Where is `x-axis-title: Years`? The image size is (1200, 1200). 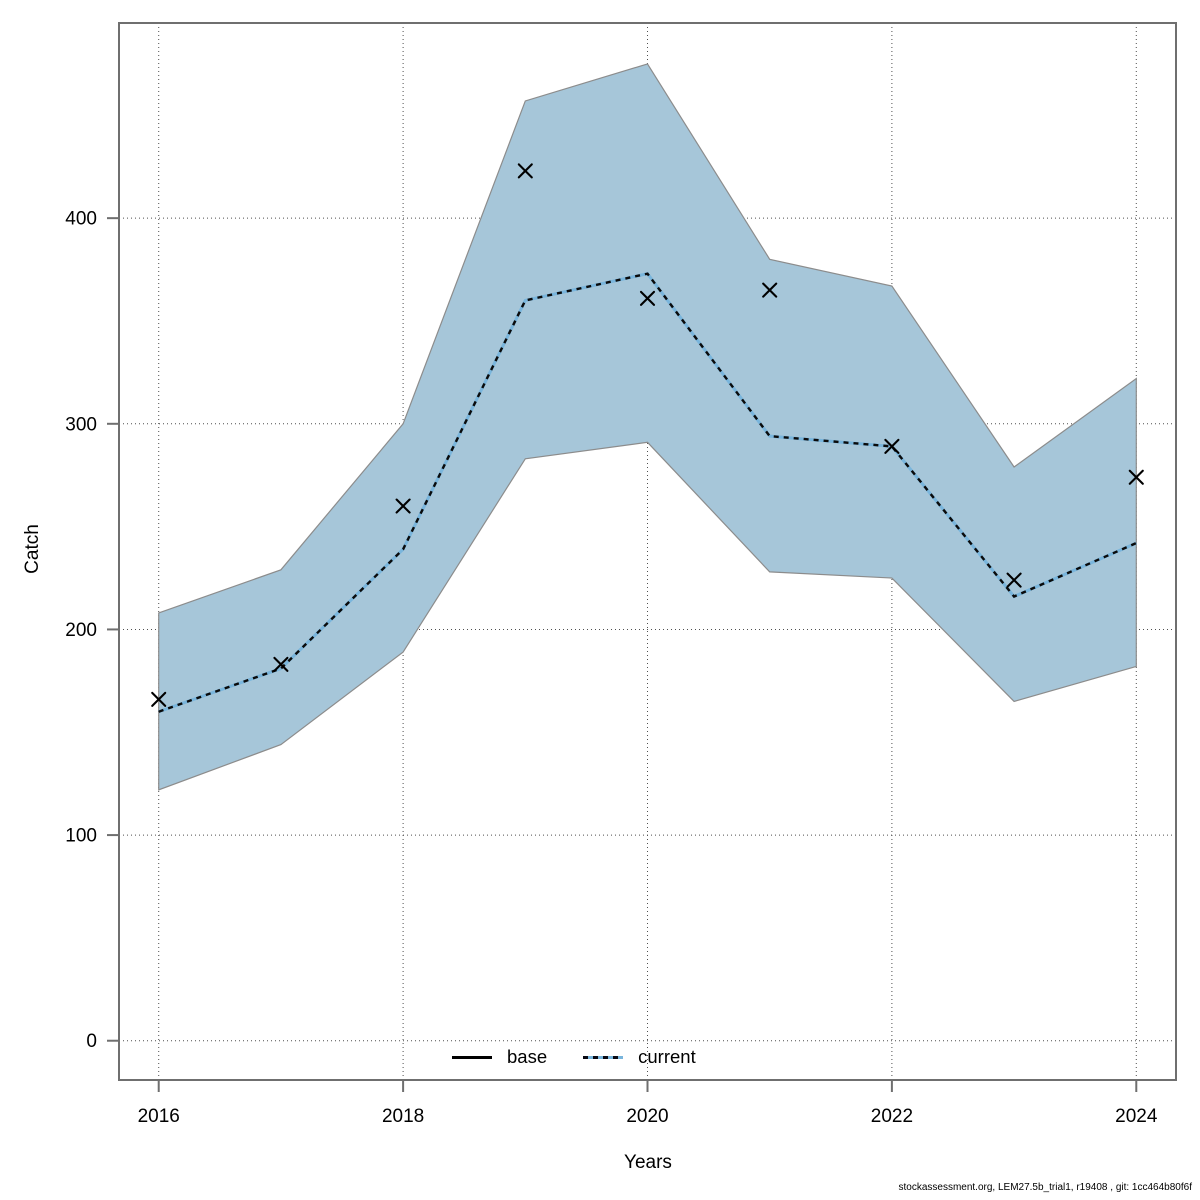
x-axis-title: Years is located at coordinates (648, 1162).